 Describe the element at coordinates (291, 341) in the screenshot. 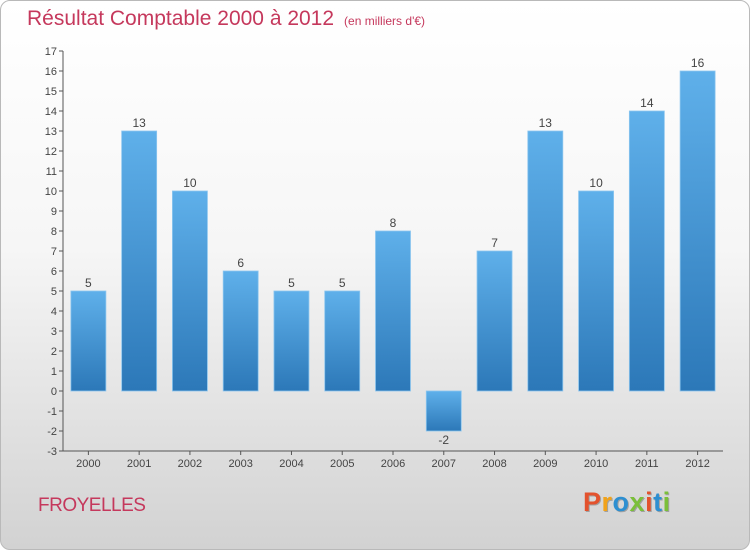

I see `bar-2004` at that location.